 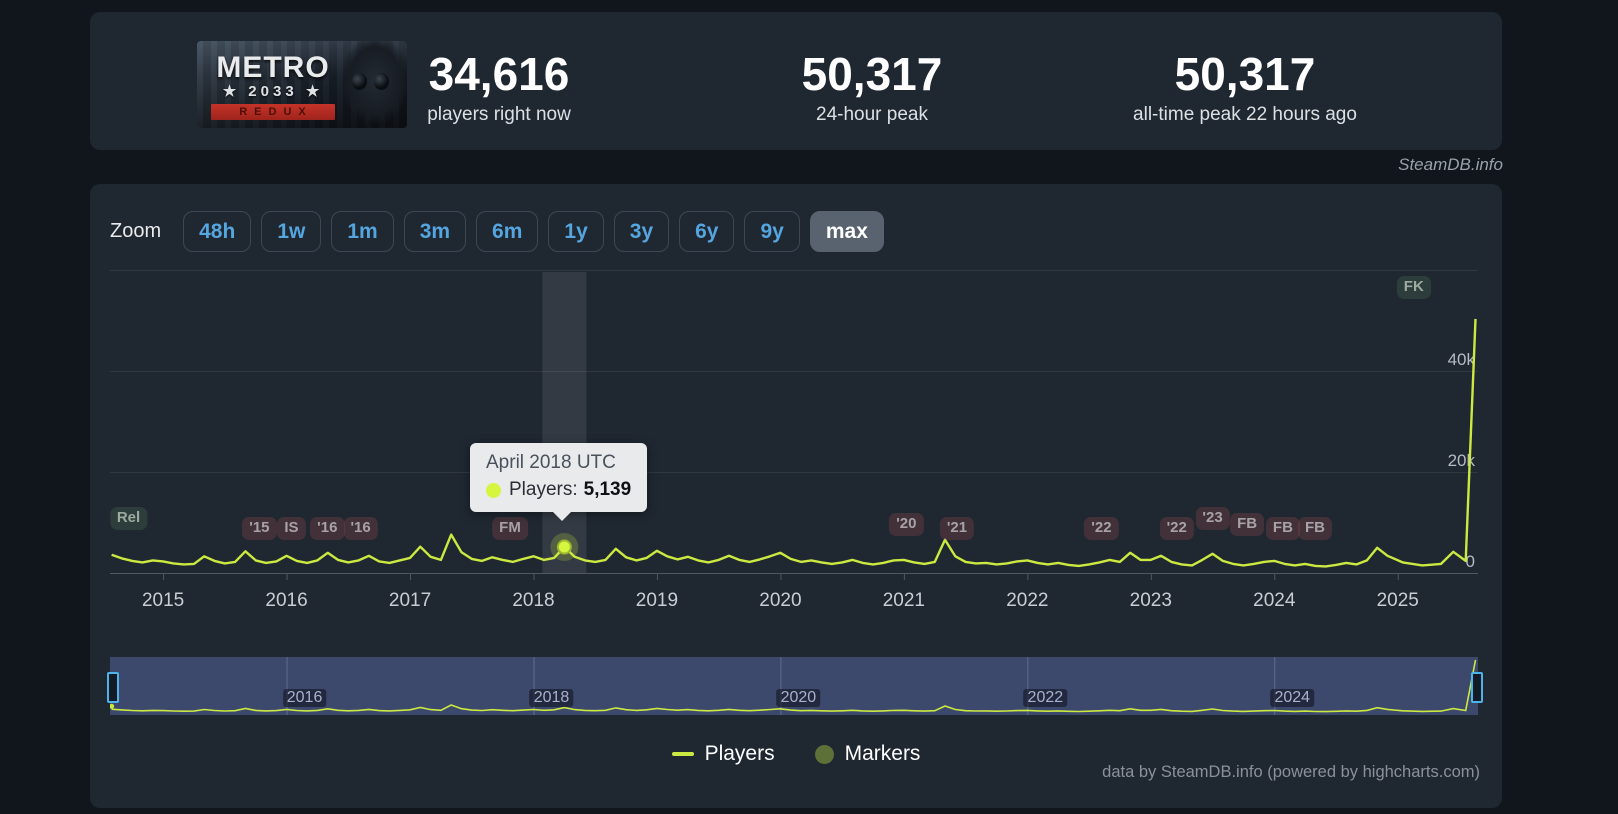 What do you see at coordinates (136, 231) in the screenshot?
I see `zoom-label: Zoom` at bounding box center [136, 231].